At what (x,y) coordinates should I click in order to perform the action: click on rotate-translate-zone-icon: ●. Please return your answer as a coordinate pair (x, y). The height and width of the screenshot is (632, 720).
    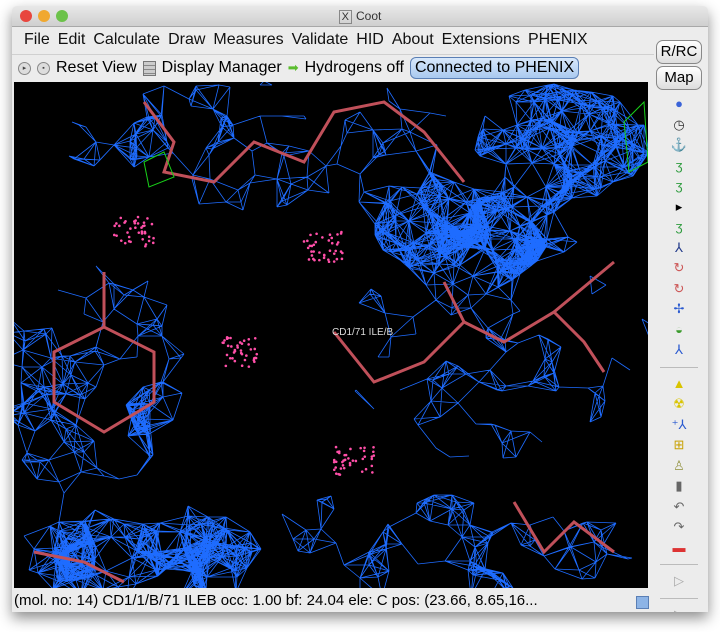
    Looking at the image, I should click on (679, 103).